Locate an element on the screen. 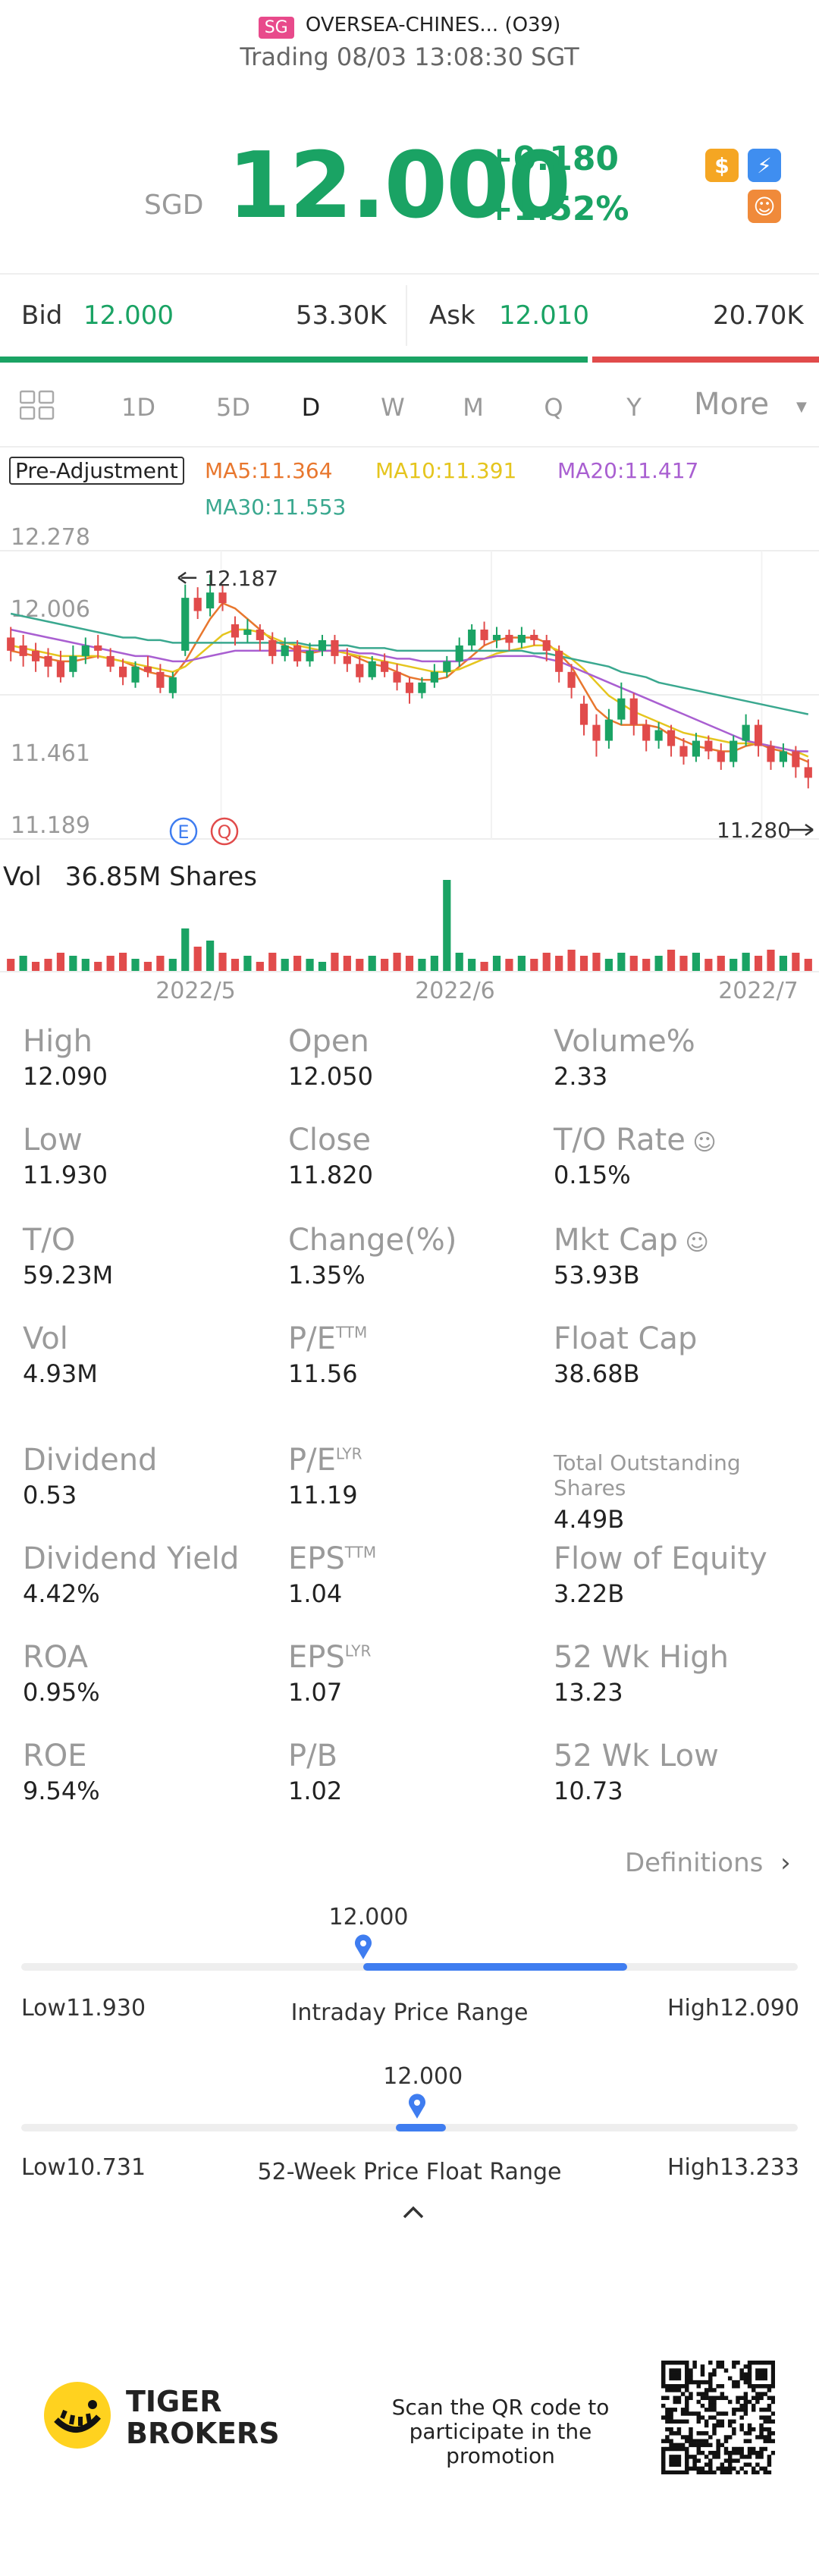 Image resolution: width=819 pixels, height=2576 pixels. stat-label: Dividend is located at coordinates (90, 1460).